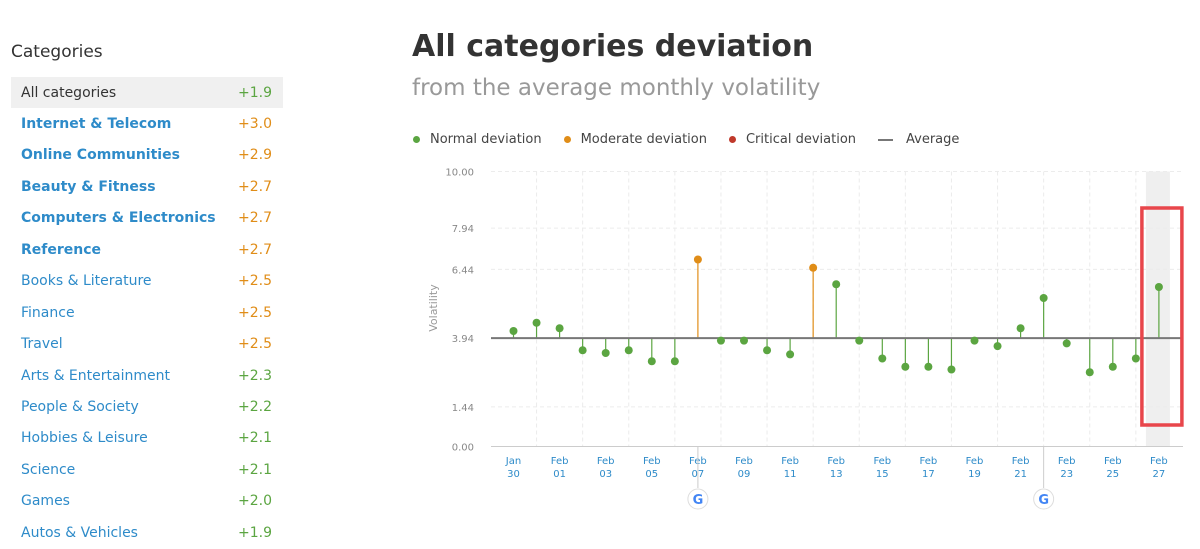 The image size is (1200, 549). What do you see at coordinates (463, 229) in the screenshot?
I see `y-tick-label: 7.94` at bounding box center [463, 229].